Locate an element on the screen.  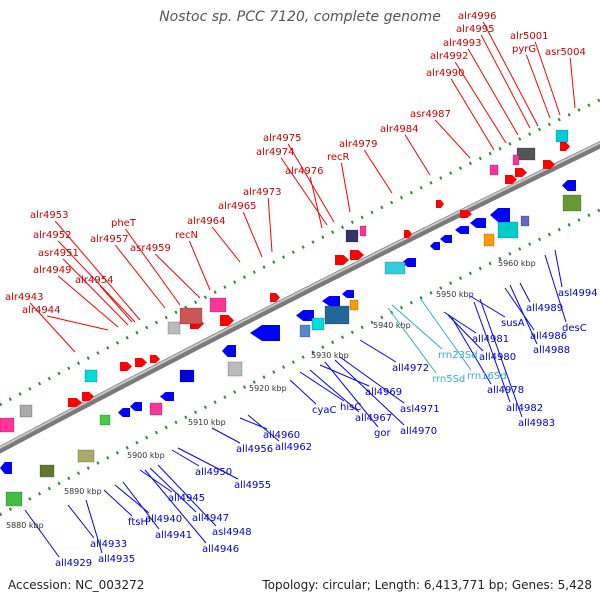
forward-gene-label: alr4949 is located at coordinates (52, 270).